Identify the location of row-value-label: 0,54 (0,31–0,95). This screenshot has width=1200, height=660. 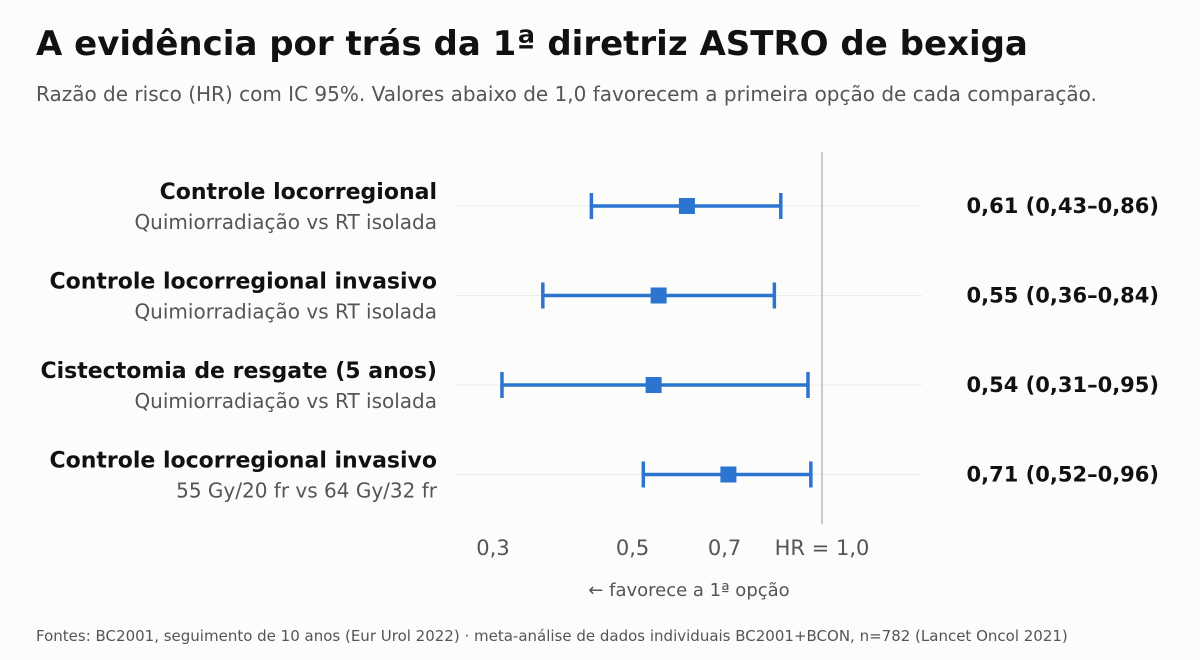
(1063, 385).